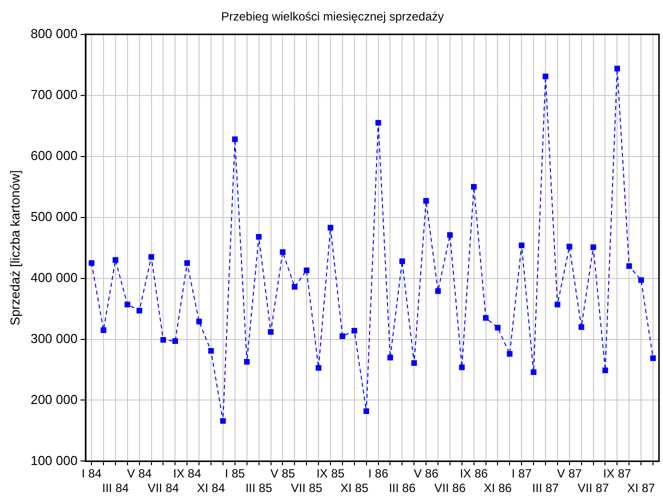 The image size is (663, 498). Describe the element at coordinates (54, 338) in the screenshot. I see `y-tick-label: 300 000` at that location.